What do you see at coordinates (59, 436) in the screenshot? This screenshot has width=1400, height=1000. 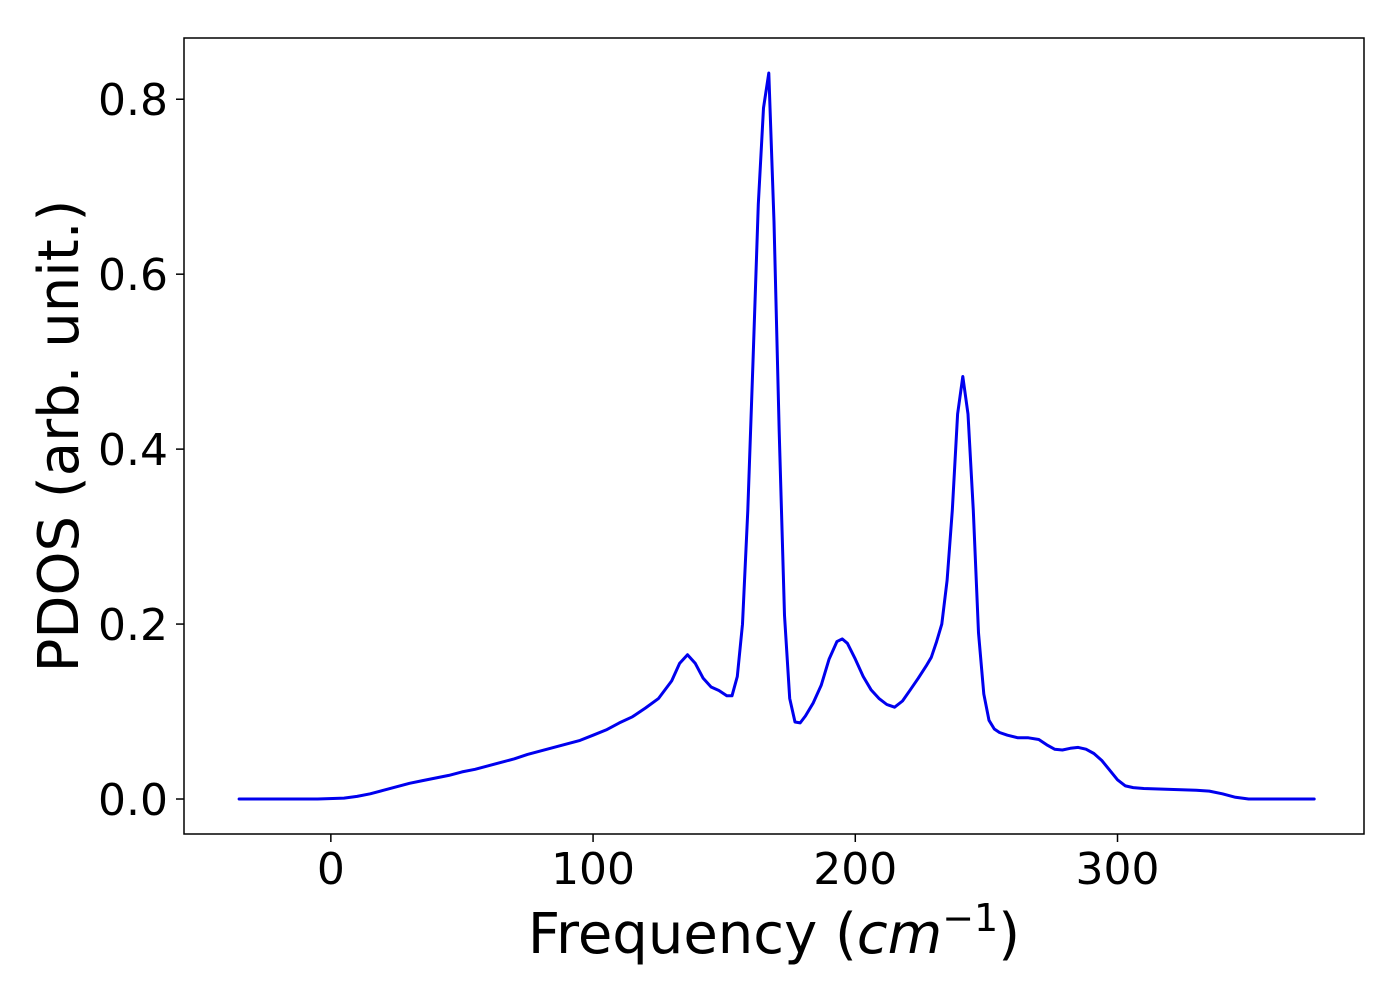 I see `y-axis-label: PDOS (arb. unit.)` at bounding box center [59, 436].